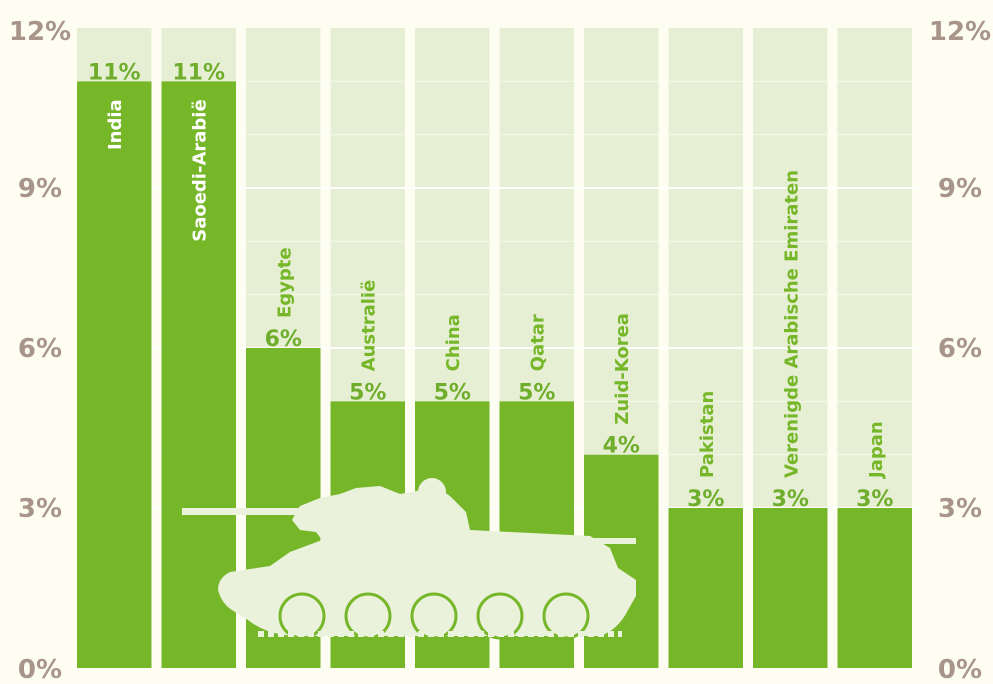 The width and height of the screenshot is (993, 684). I want to click on category-label: Zuid-Korea, so click(622, 369).